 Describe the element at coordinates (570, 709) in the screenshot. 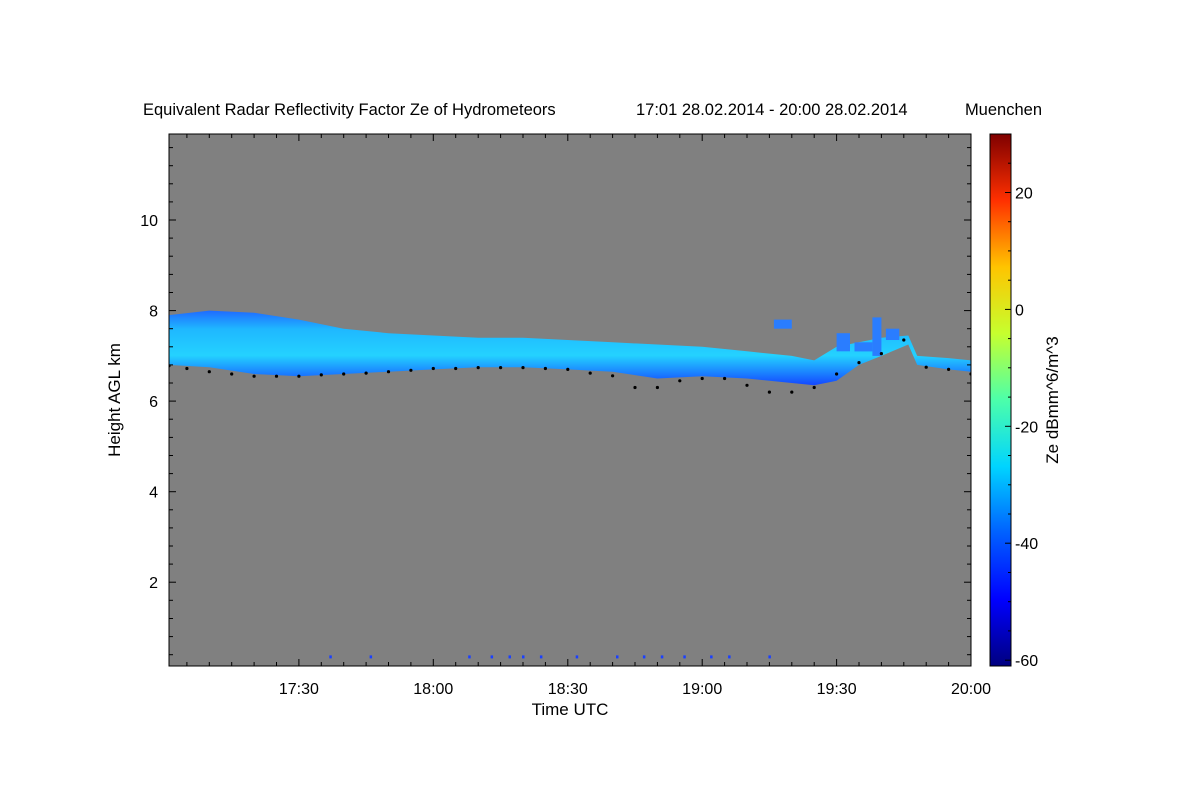

I see `x-axis-title: Time UTC` at that location.